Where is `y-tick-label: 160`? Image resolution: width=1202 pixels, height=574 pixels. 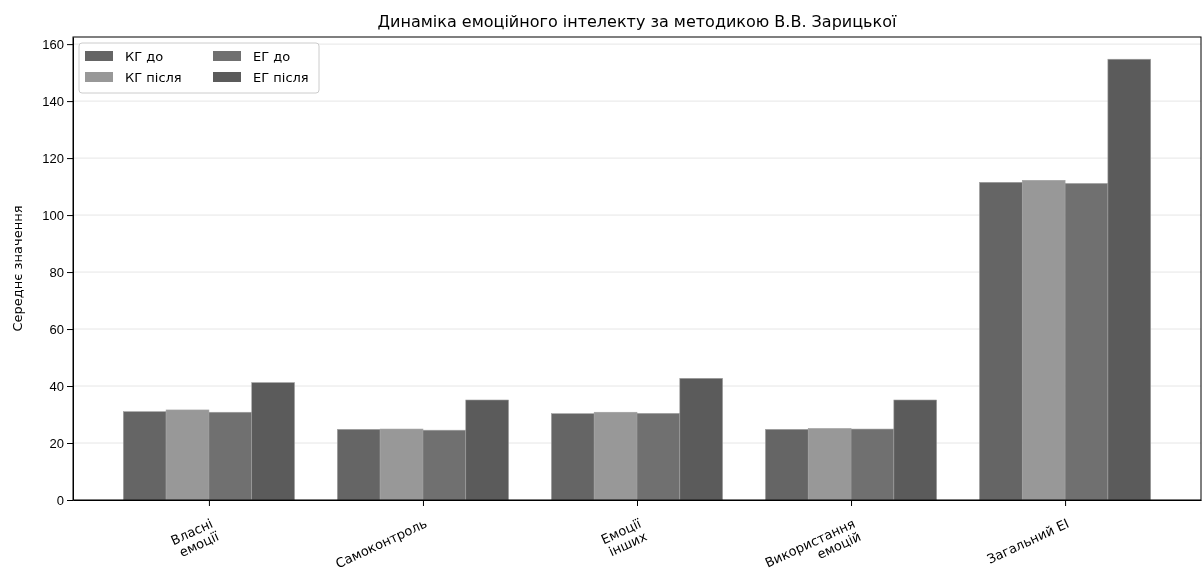 y-tick-label: 160 is located at coordinates (53, 44).